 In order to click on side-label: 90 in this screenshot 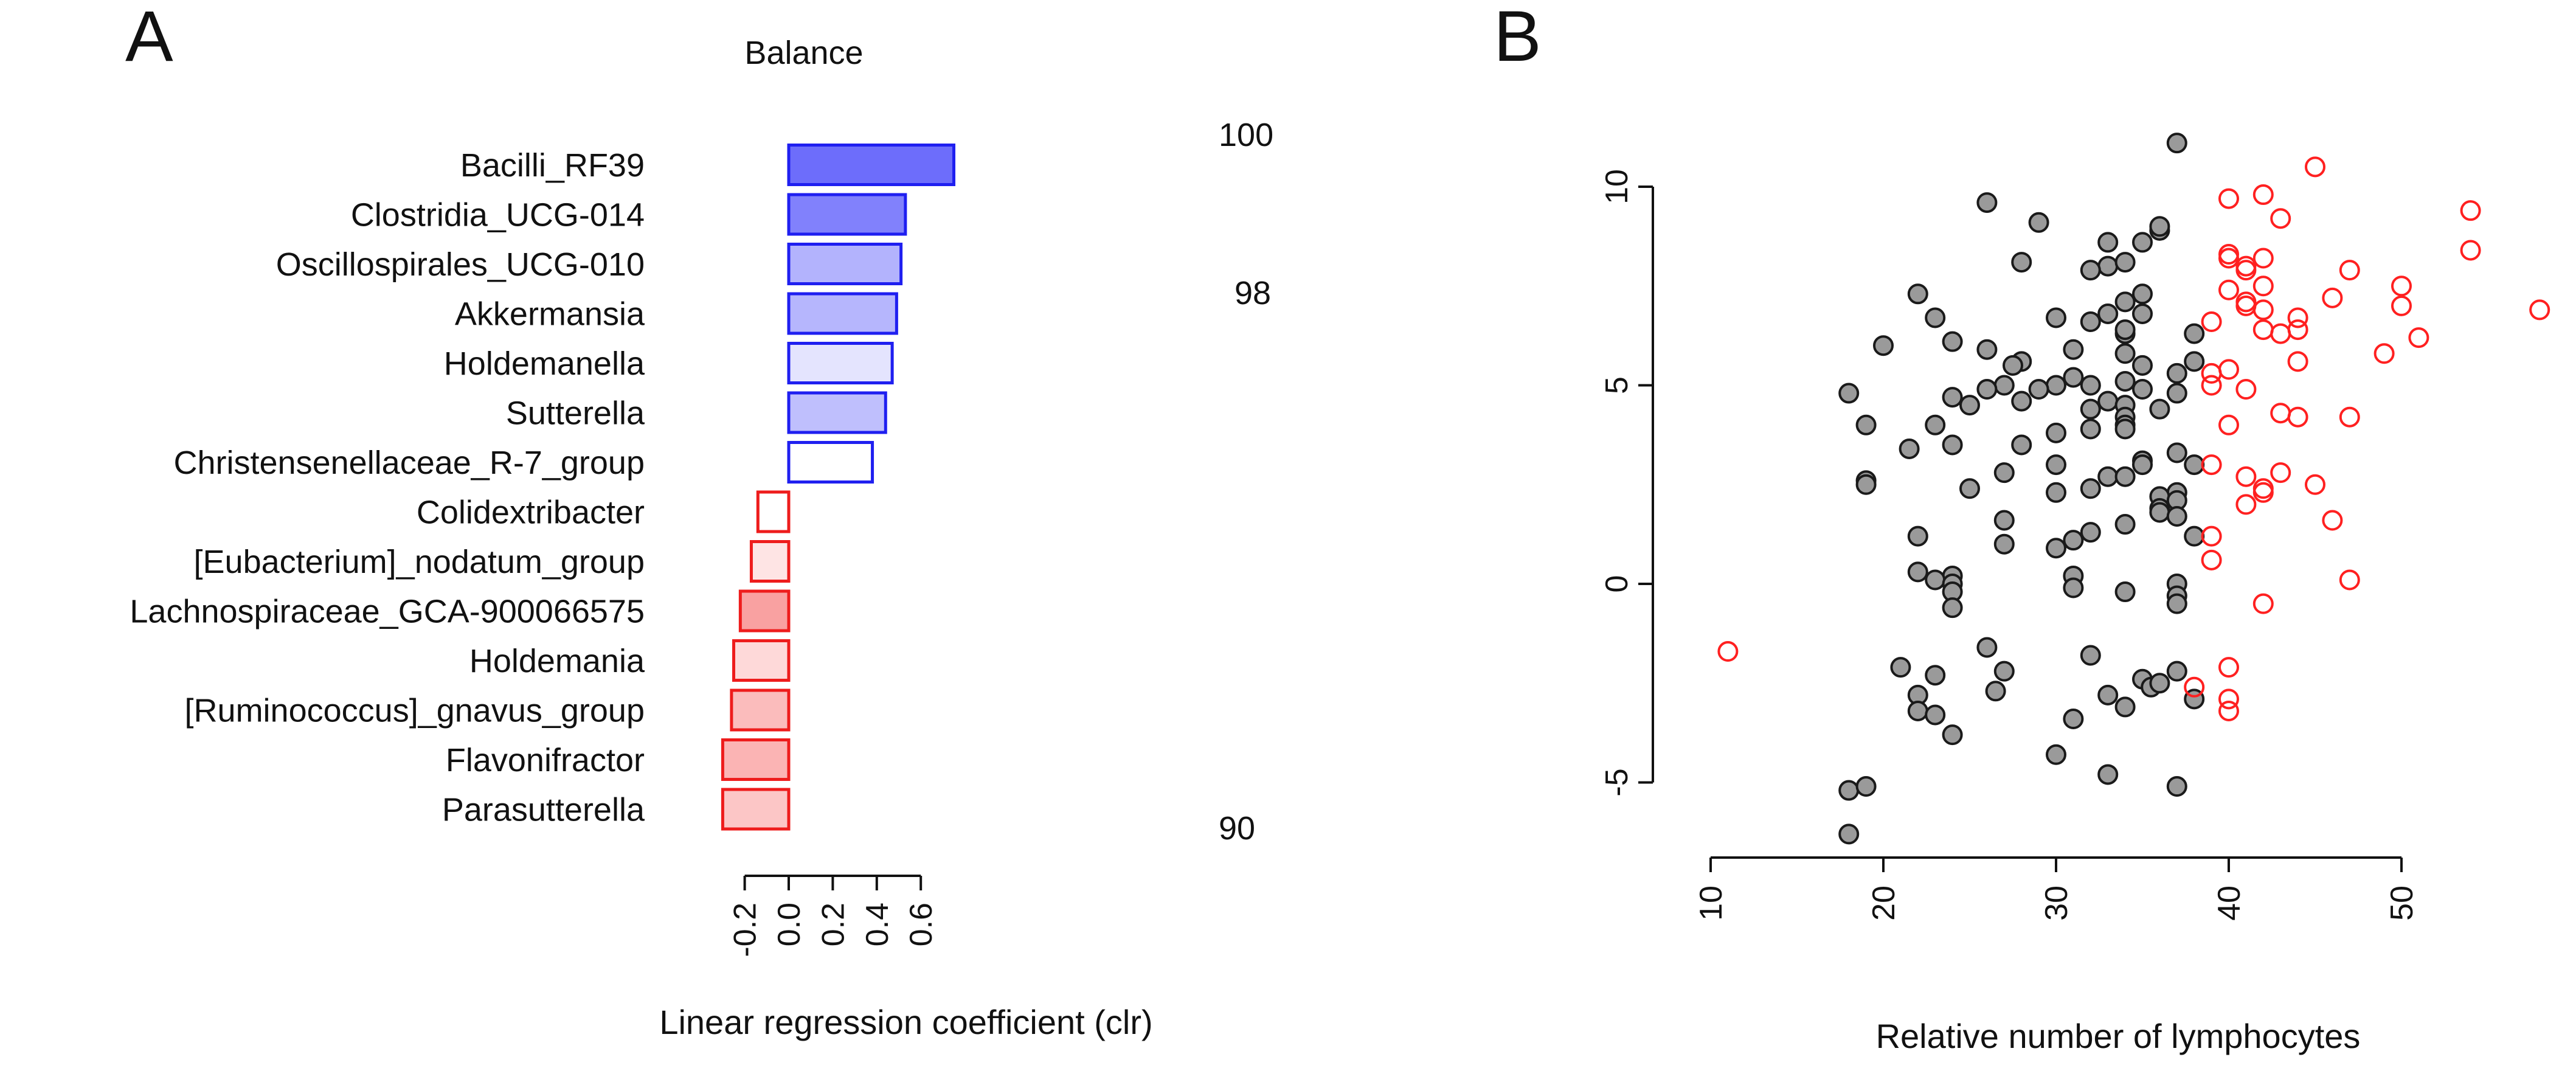, I will do `click(1237, 828)`.